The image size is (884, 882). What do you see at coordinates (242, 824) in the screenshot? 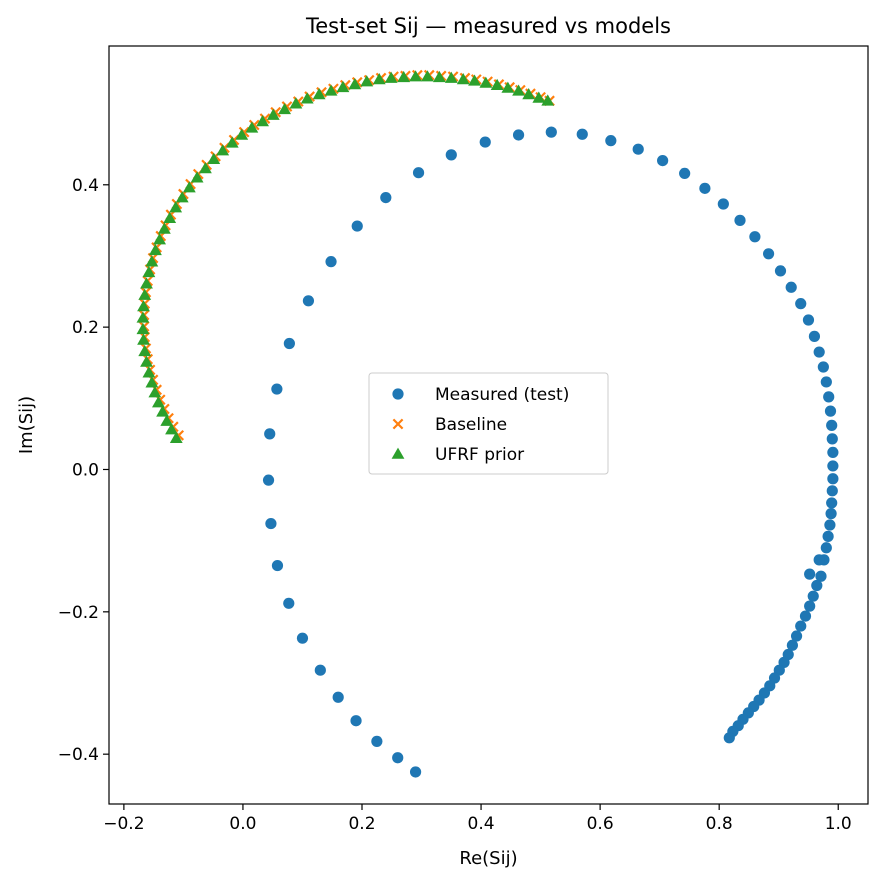
I see `x-tick-label: 0.0` at bounding box center [242, 824].